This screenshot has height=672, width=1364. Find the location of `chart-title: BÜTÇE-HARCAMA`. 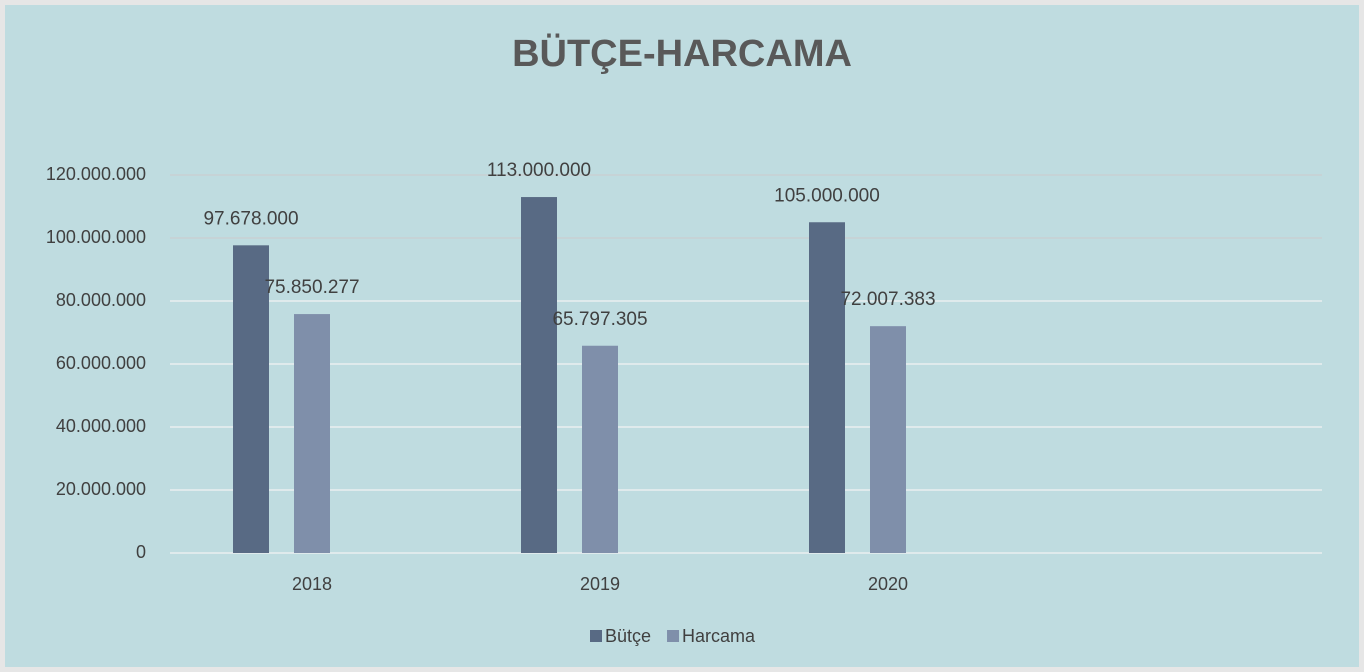

chart-title: BÜTÇE-HARCAMA is located at coordinates (682, 53).